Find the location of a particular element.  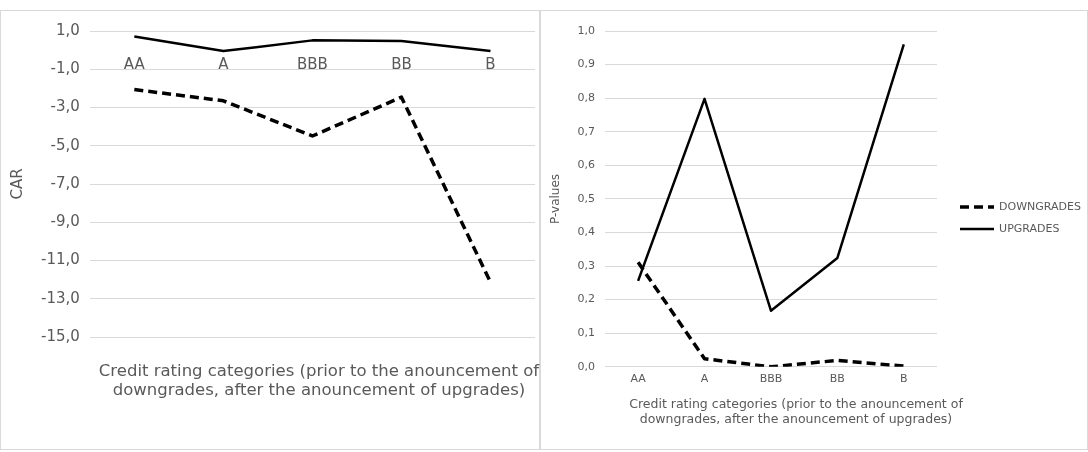

y-tick-label: 0,6 is located at coordinates (586, 165).